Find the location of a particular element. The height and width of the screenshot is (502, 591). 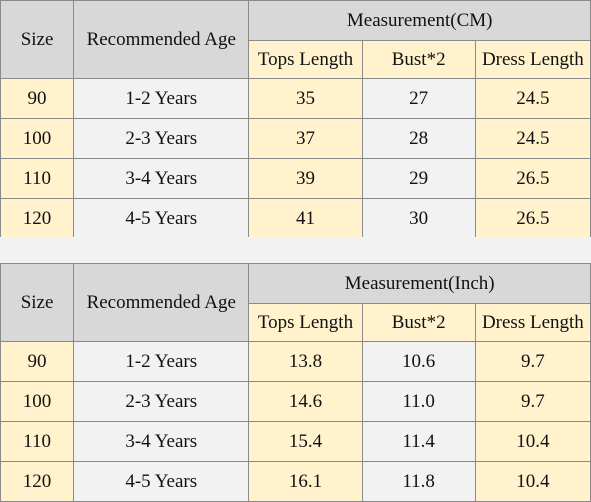

bust-cell: 29 is located at coordinates (418, 178).